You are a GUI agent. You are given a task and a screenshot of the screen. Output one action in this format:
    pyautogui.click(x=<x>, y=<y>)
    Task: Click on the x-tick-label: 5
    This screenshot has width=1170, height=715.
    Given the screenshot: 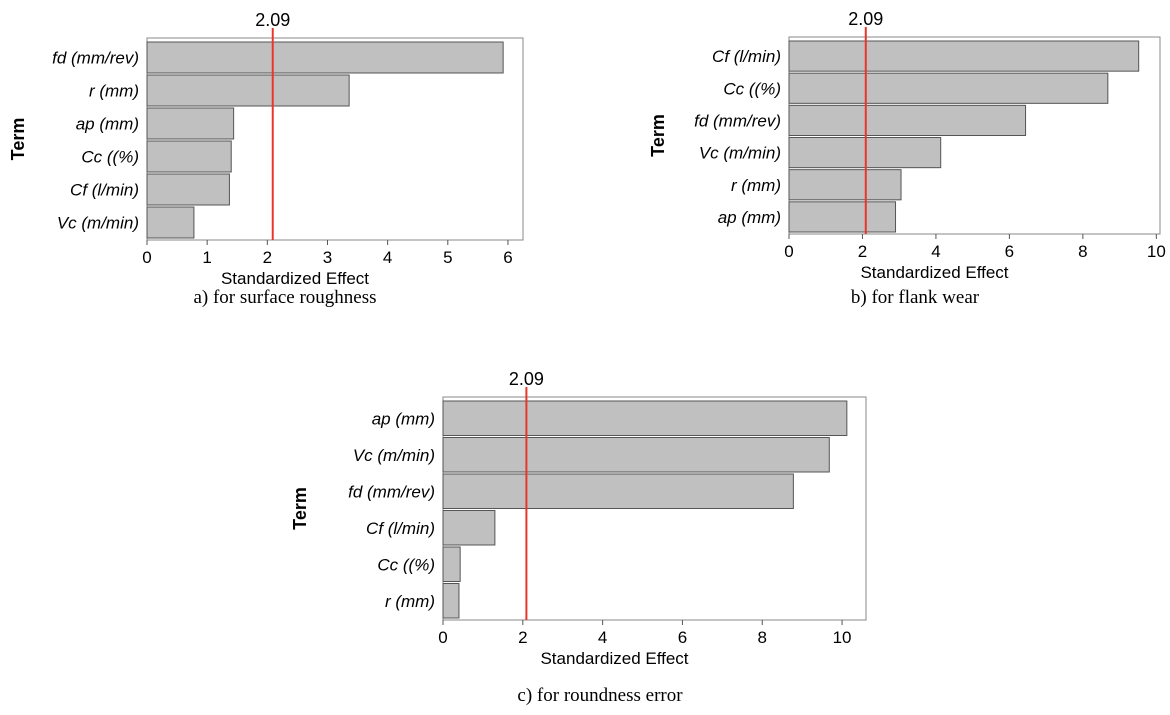 What is the action you would take?
    pyautogui.click(x=447, y=257)
    